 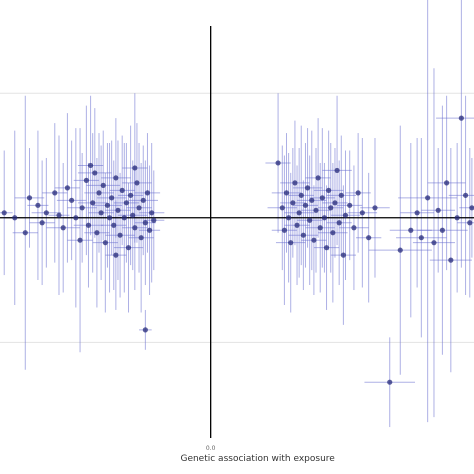 I want to click on x-axis-title: Genetic association with exposure, so click(x=257, y=459).